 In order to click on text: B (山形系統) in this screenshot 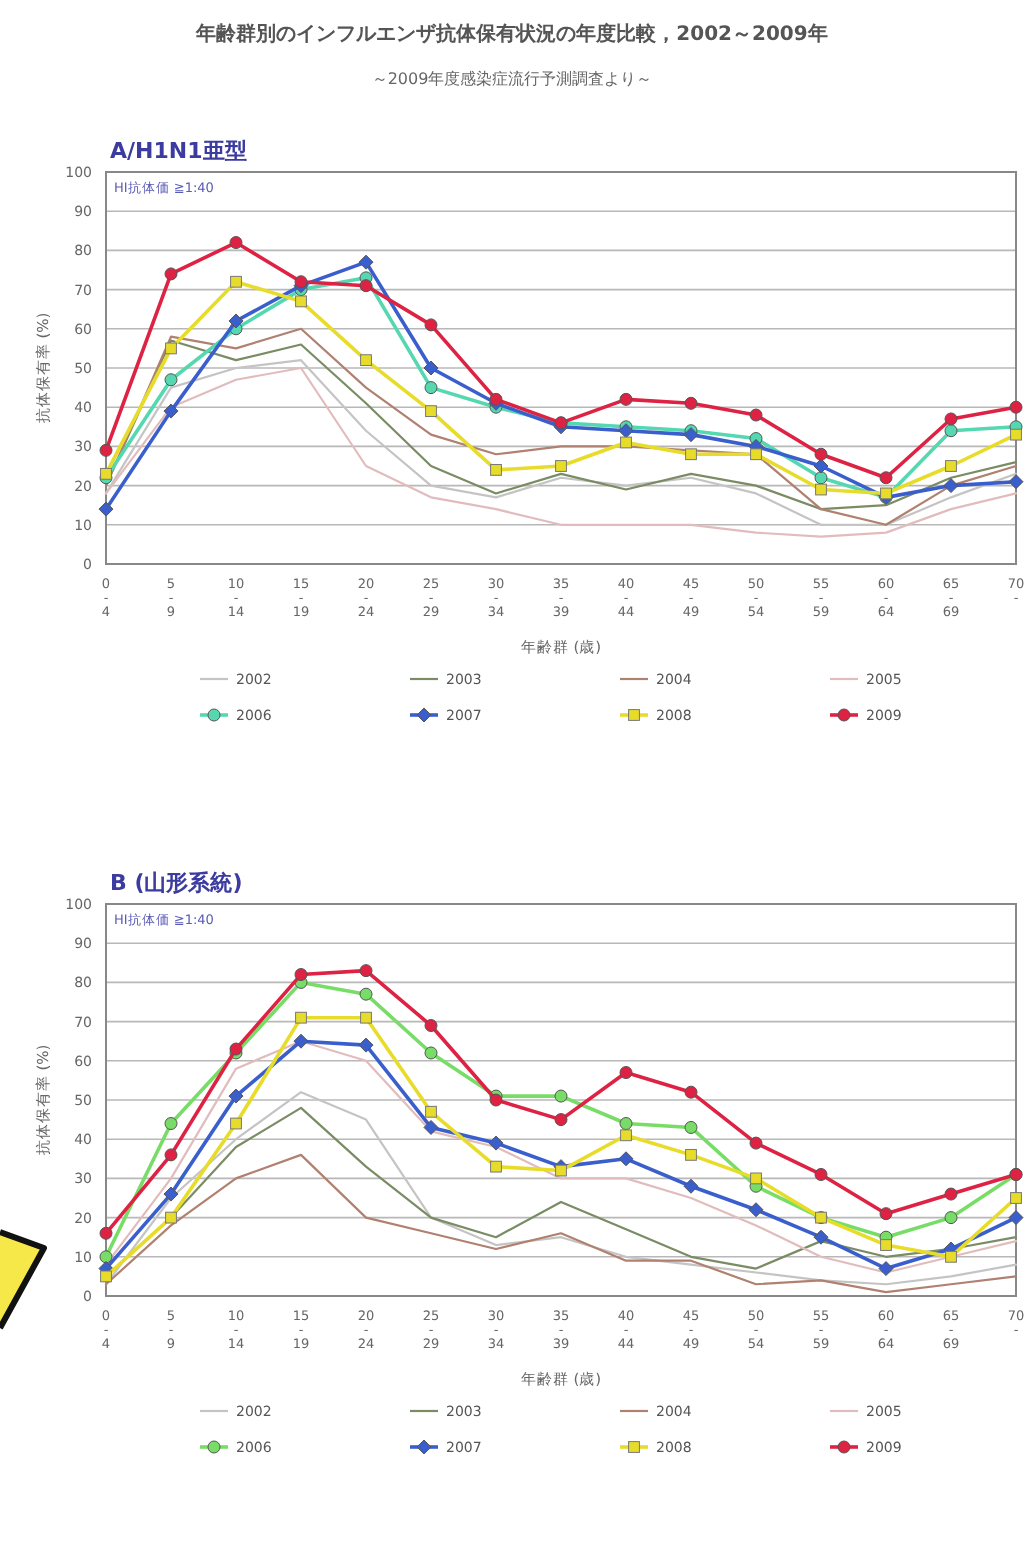, I will do `click(176, 883)`.